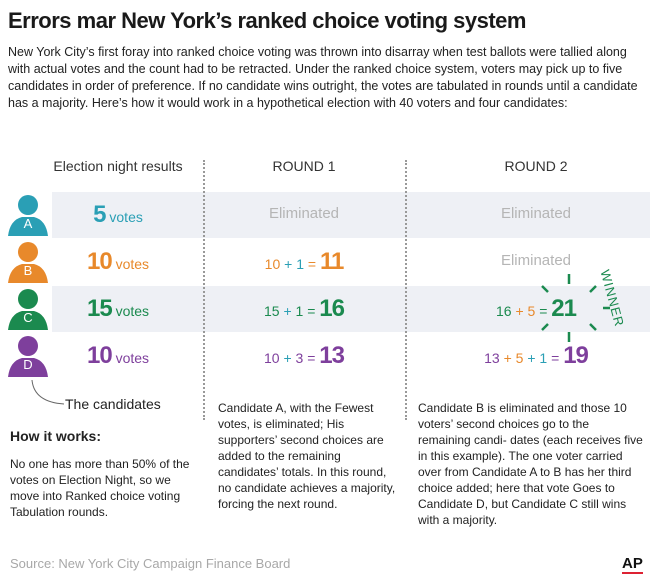 The height and width of the screenshot is (583, 650). What do you see at coordinates (123, 496) in the screenshot?
I see `text-line: Ranked choice voting` at bounding box center [123, 496].